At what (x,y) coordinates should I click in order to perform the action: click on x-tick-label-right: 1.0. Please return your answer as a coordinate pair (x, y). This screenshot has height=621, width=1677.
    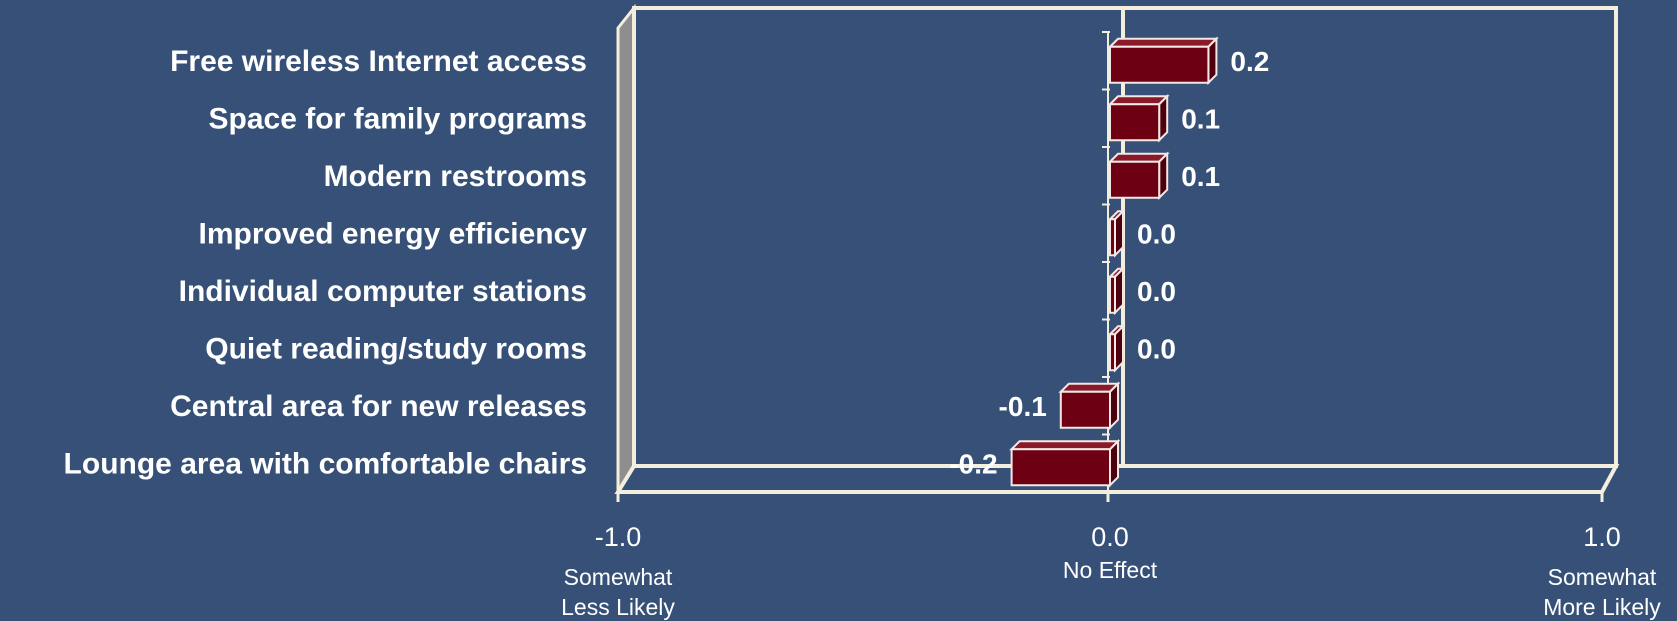
    Looking at the image, I should click on (1602, 537).